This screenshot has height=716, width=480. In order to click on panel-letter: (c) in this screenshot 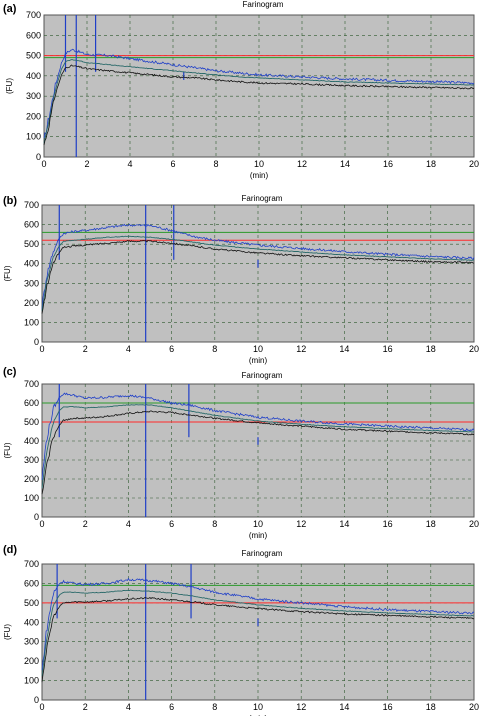, I will do `click(10, 372)`.